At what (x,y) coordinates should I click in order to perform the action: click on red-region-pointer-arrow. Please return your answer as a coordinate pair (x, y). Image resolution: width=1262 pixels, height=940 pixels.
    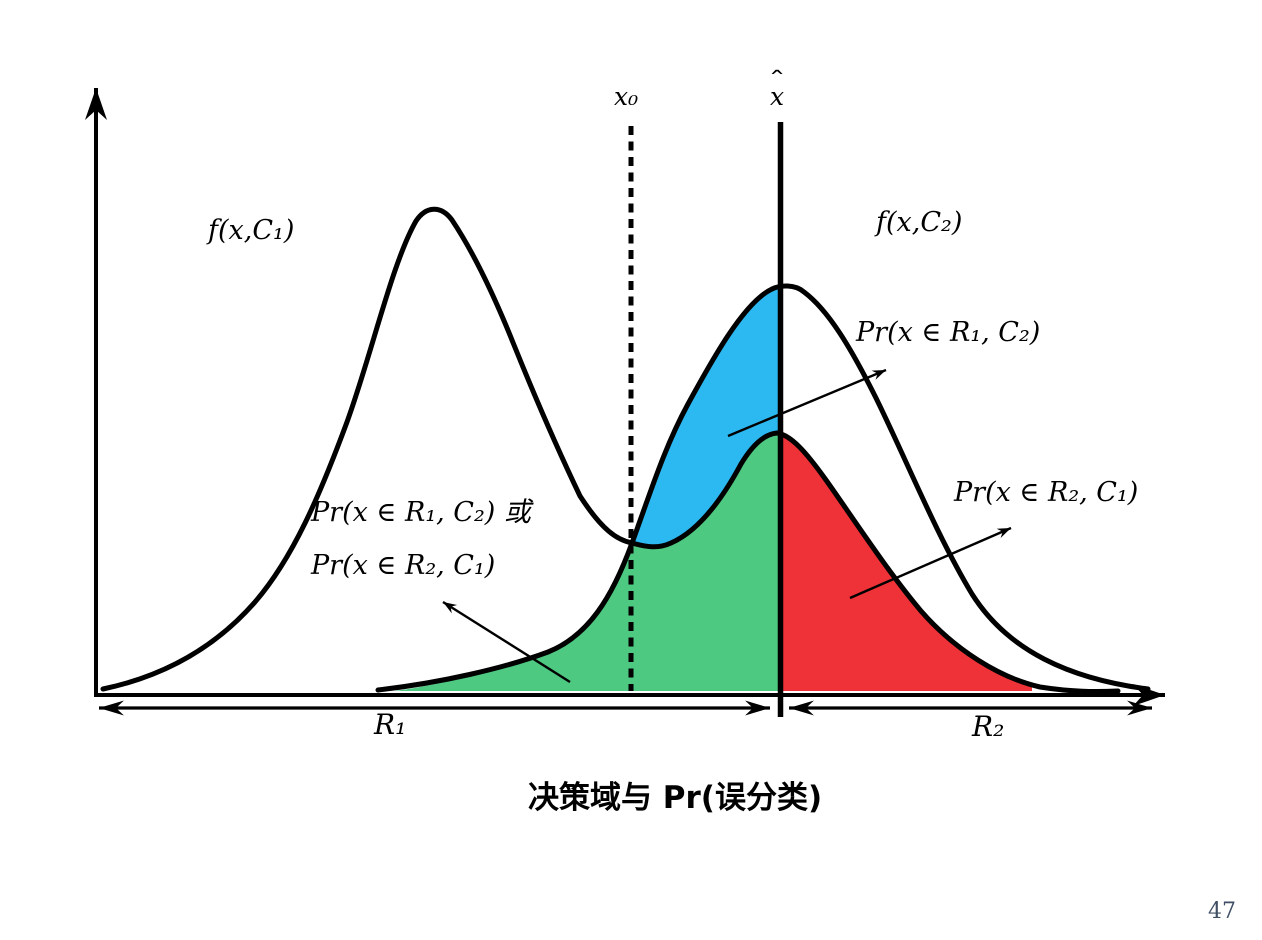
    Looking at the image, I should click on (930, 563).